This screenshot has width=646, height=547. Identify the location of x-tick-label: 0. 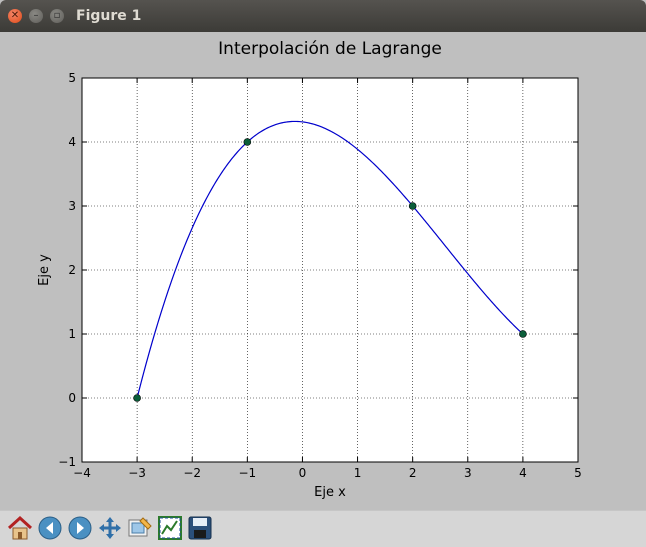
(303, 473).